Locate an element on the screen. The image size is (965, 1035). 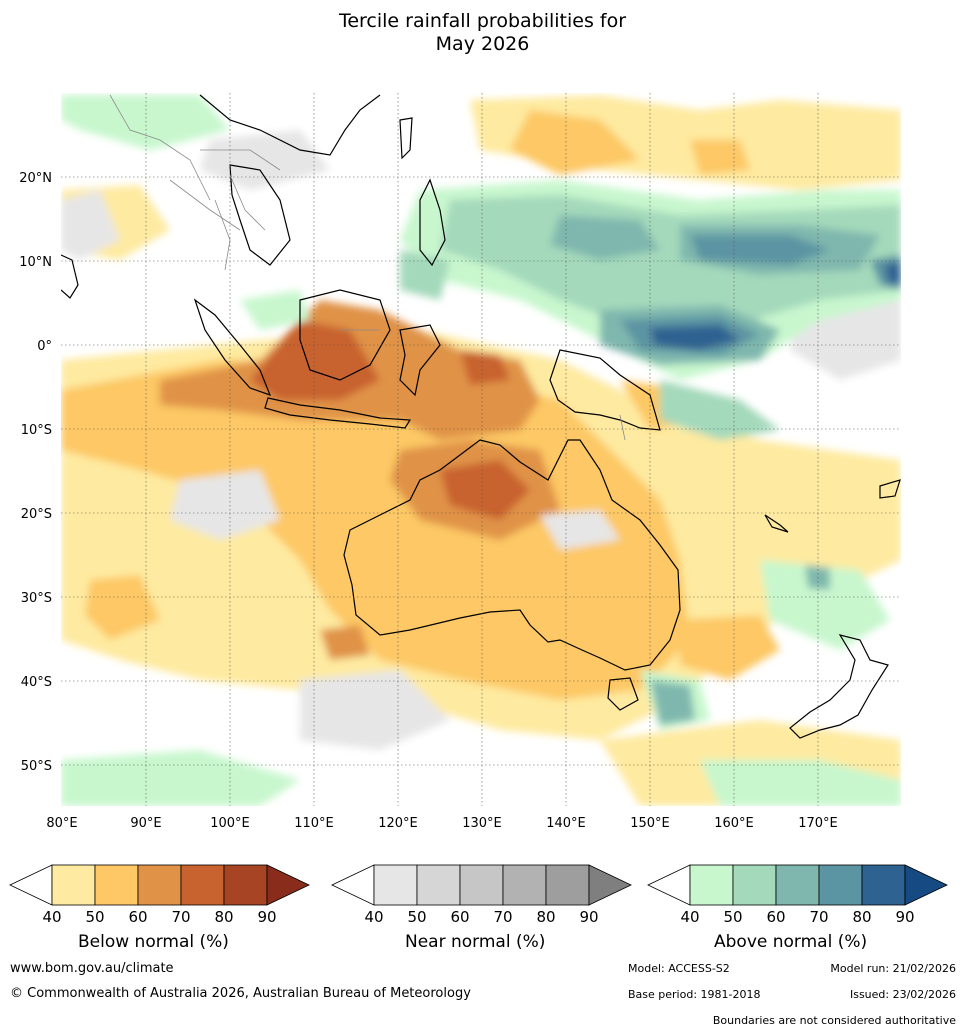
latitude-labels: 20°N 10°N 0° 10°S 20°S 30°S 40°S 50°S is located at coordinates (35, 472).